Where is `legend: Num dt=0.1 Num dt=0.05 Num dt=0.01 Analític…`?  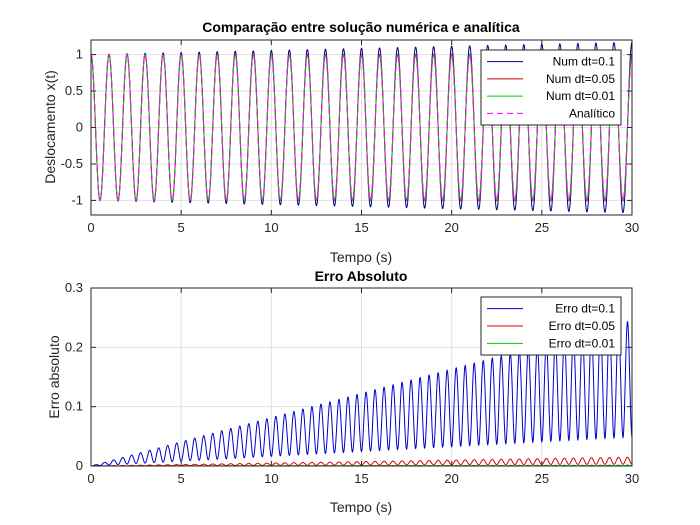 legend: Num dt=0.1 Num dt=0.05 Num dt=0.01 Analític… is located at coordinates (551, 87).